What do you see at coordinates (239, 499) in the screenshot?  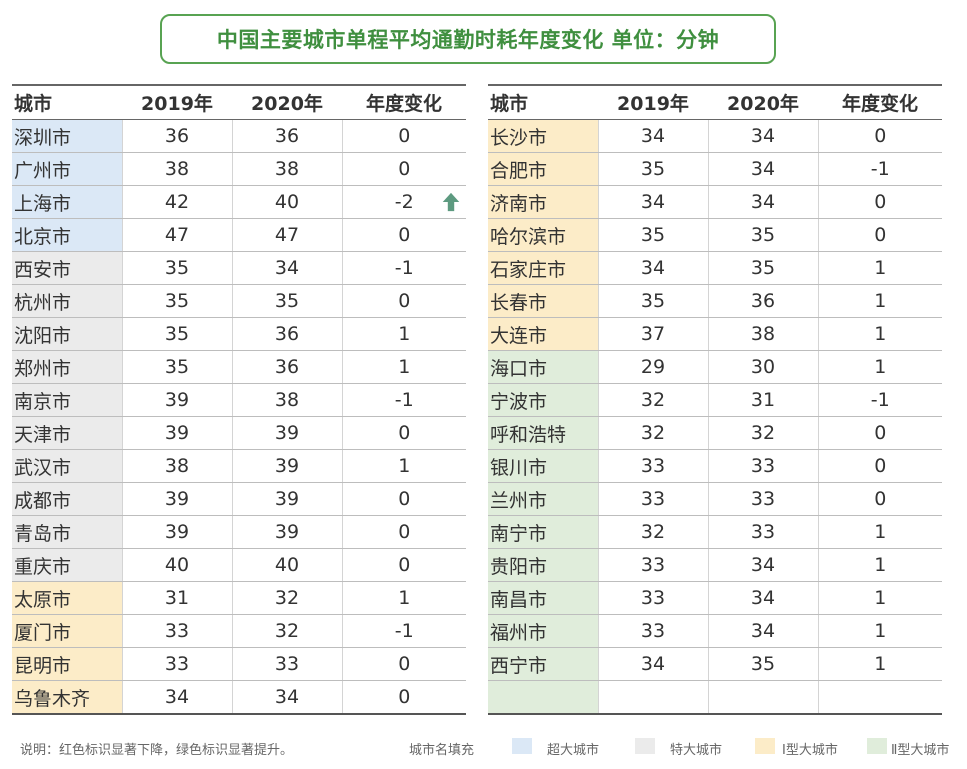 I see `table-row: 成都市 39 39 0` at bounding box center [239, 499].